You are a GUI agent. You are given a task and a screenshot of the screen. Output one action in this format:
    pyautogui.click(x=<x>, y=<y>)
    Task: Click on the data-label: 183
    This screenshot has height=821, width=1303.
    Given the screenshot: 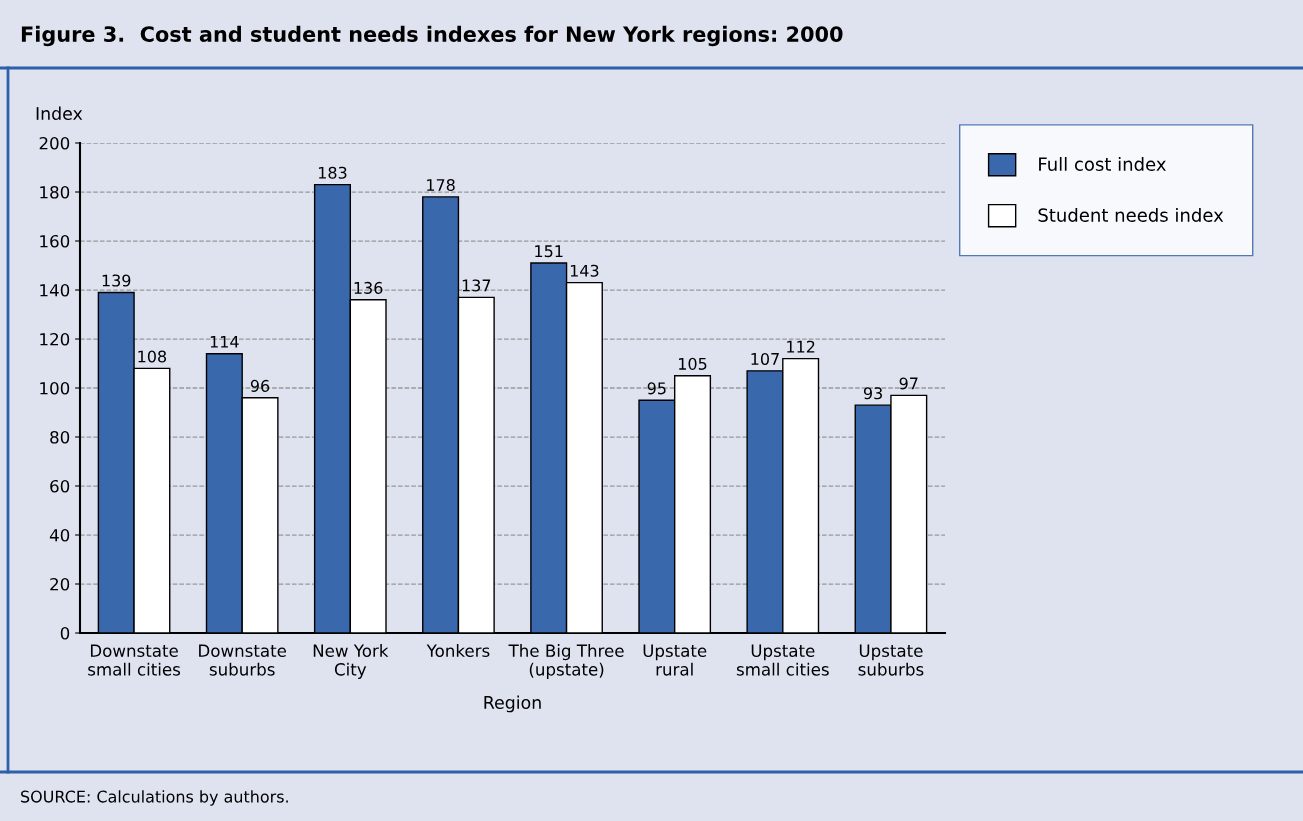 What is the action you would take?
    pyautogui.click(x=332, y=172)
    